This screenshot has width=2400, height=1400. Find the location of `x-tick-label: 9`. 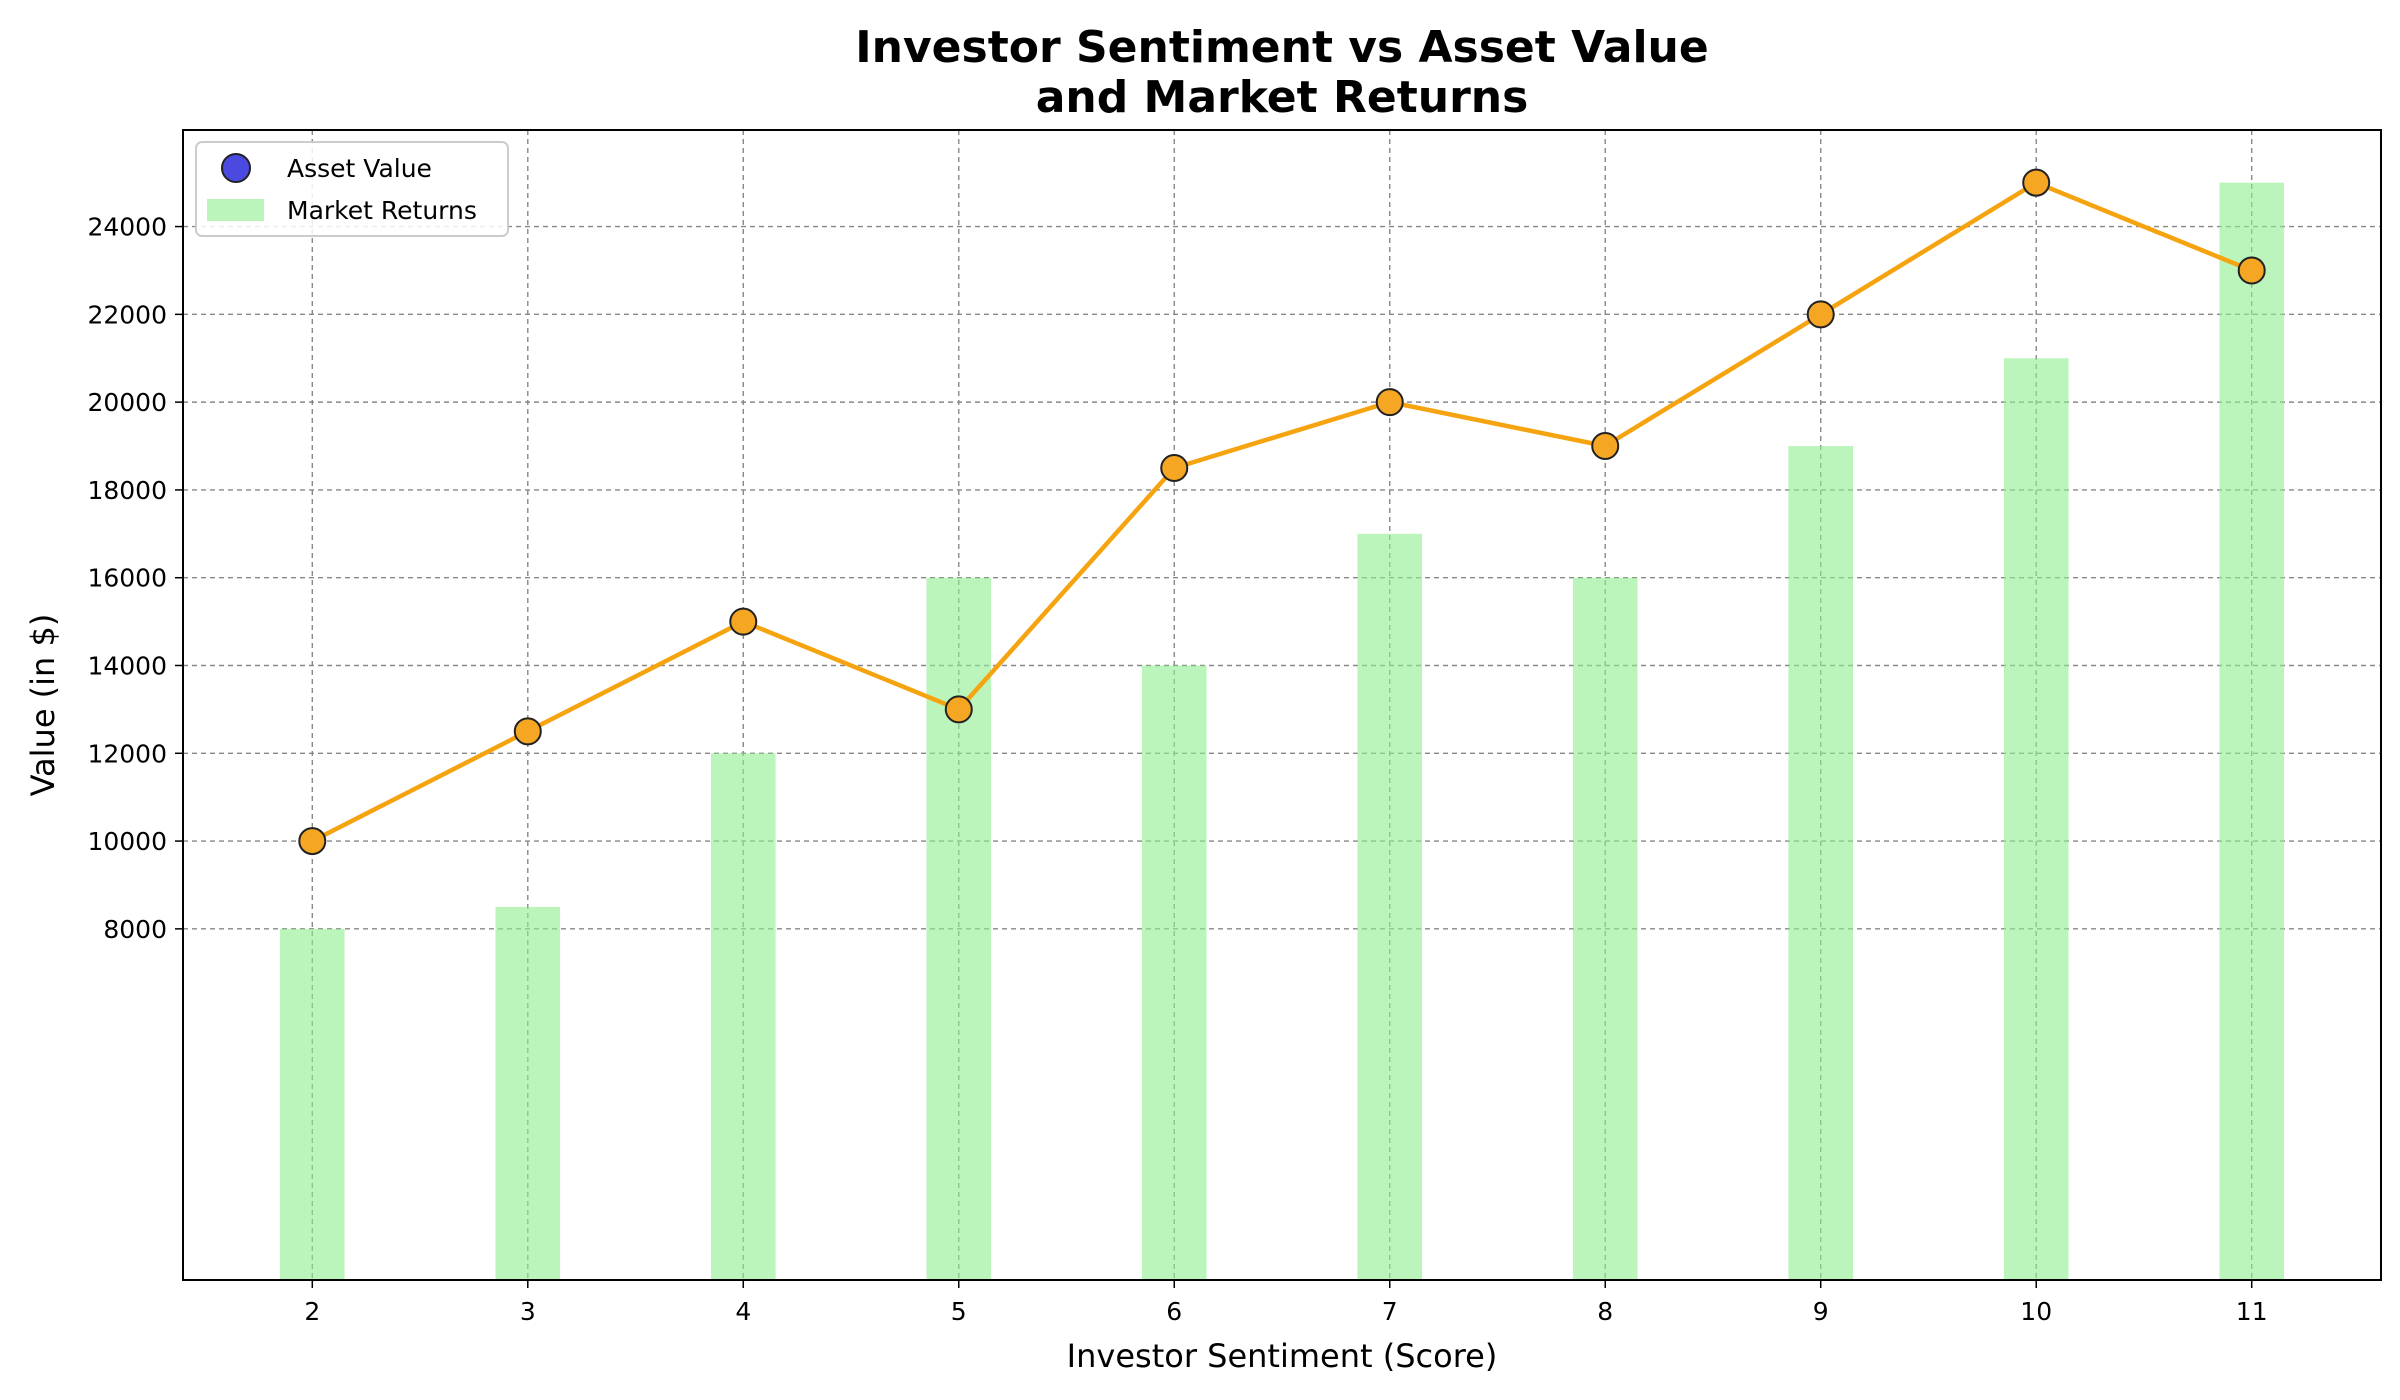

x-tick-label: 9 is located at coordinates (1821, 1311).